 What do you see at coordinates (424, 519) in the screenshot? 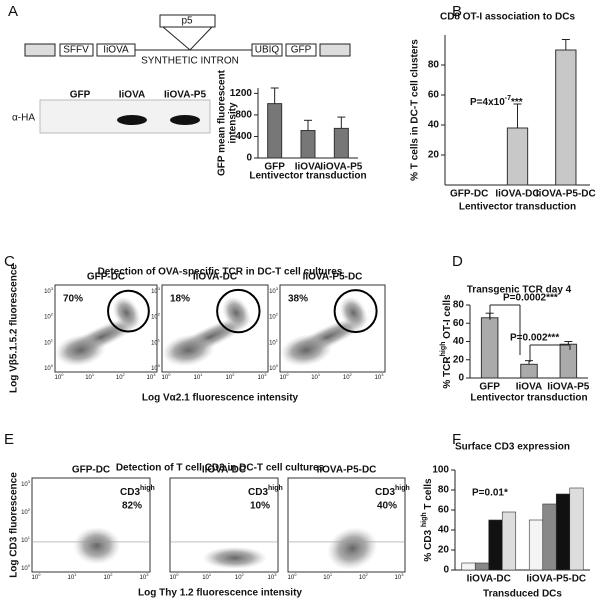
I see `y-axis-label-sup: high` at bounding box center [424, 519].